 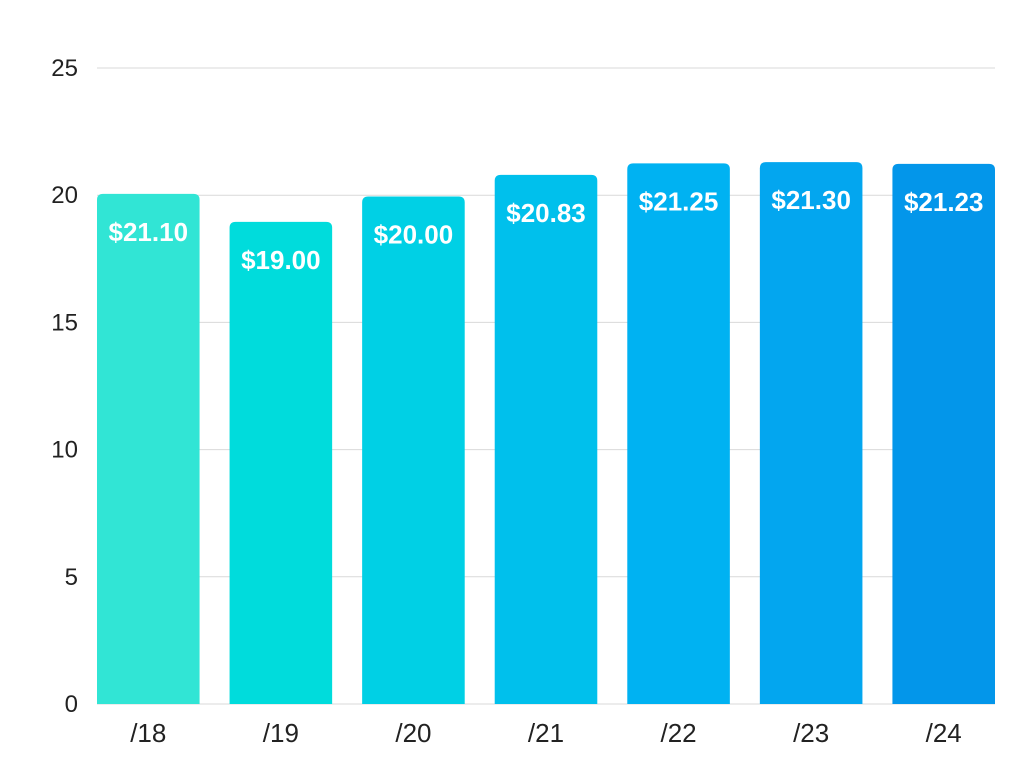 I want to click on x-tick-label: /22, so click(x=678, y=733).